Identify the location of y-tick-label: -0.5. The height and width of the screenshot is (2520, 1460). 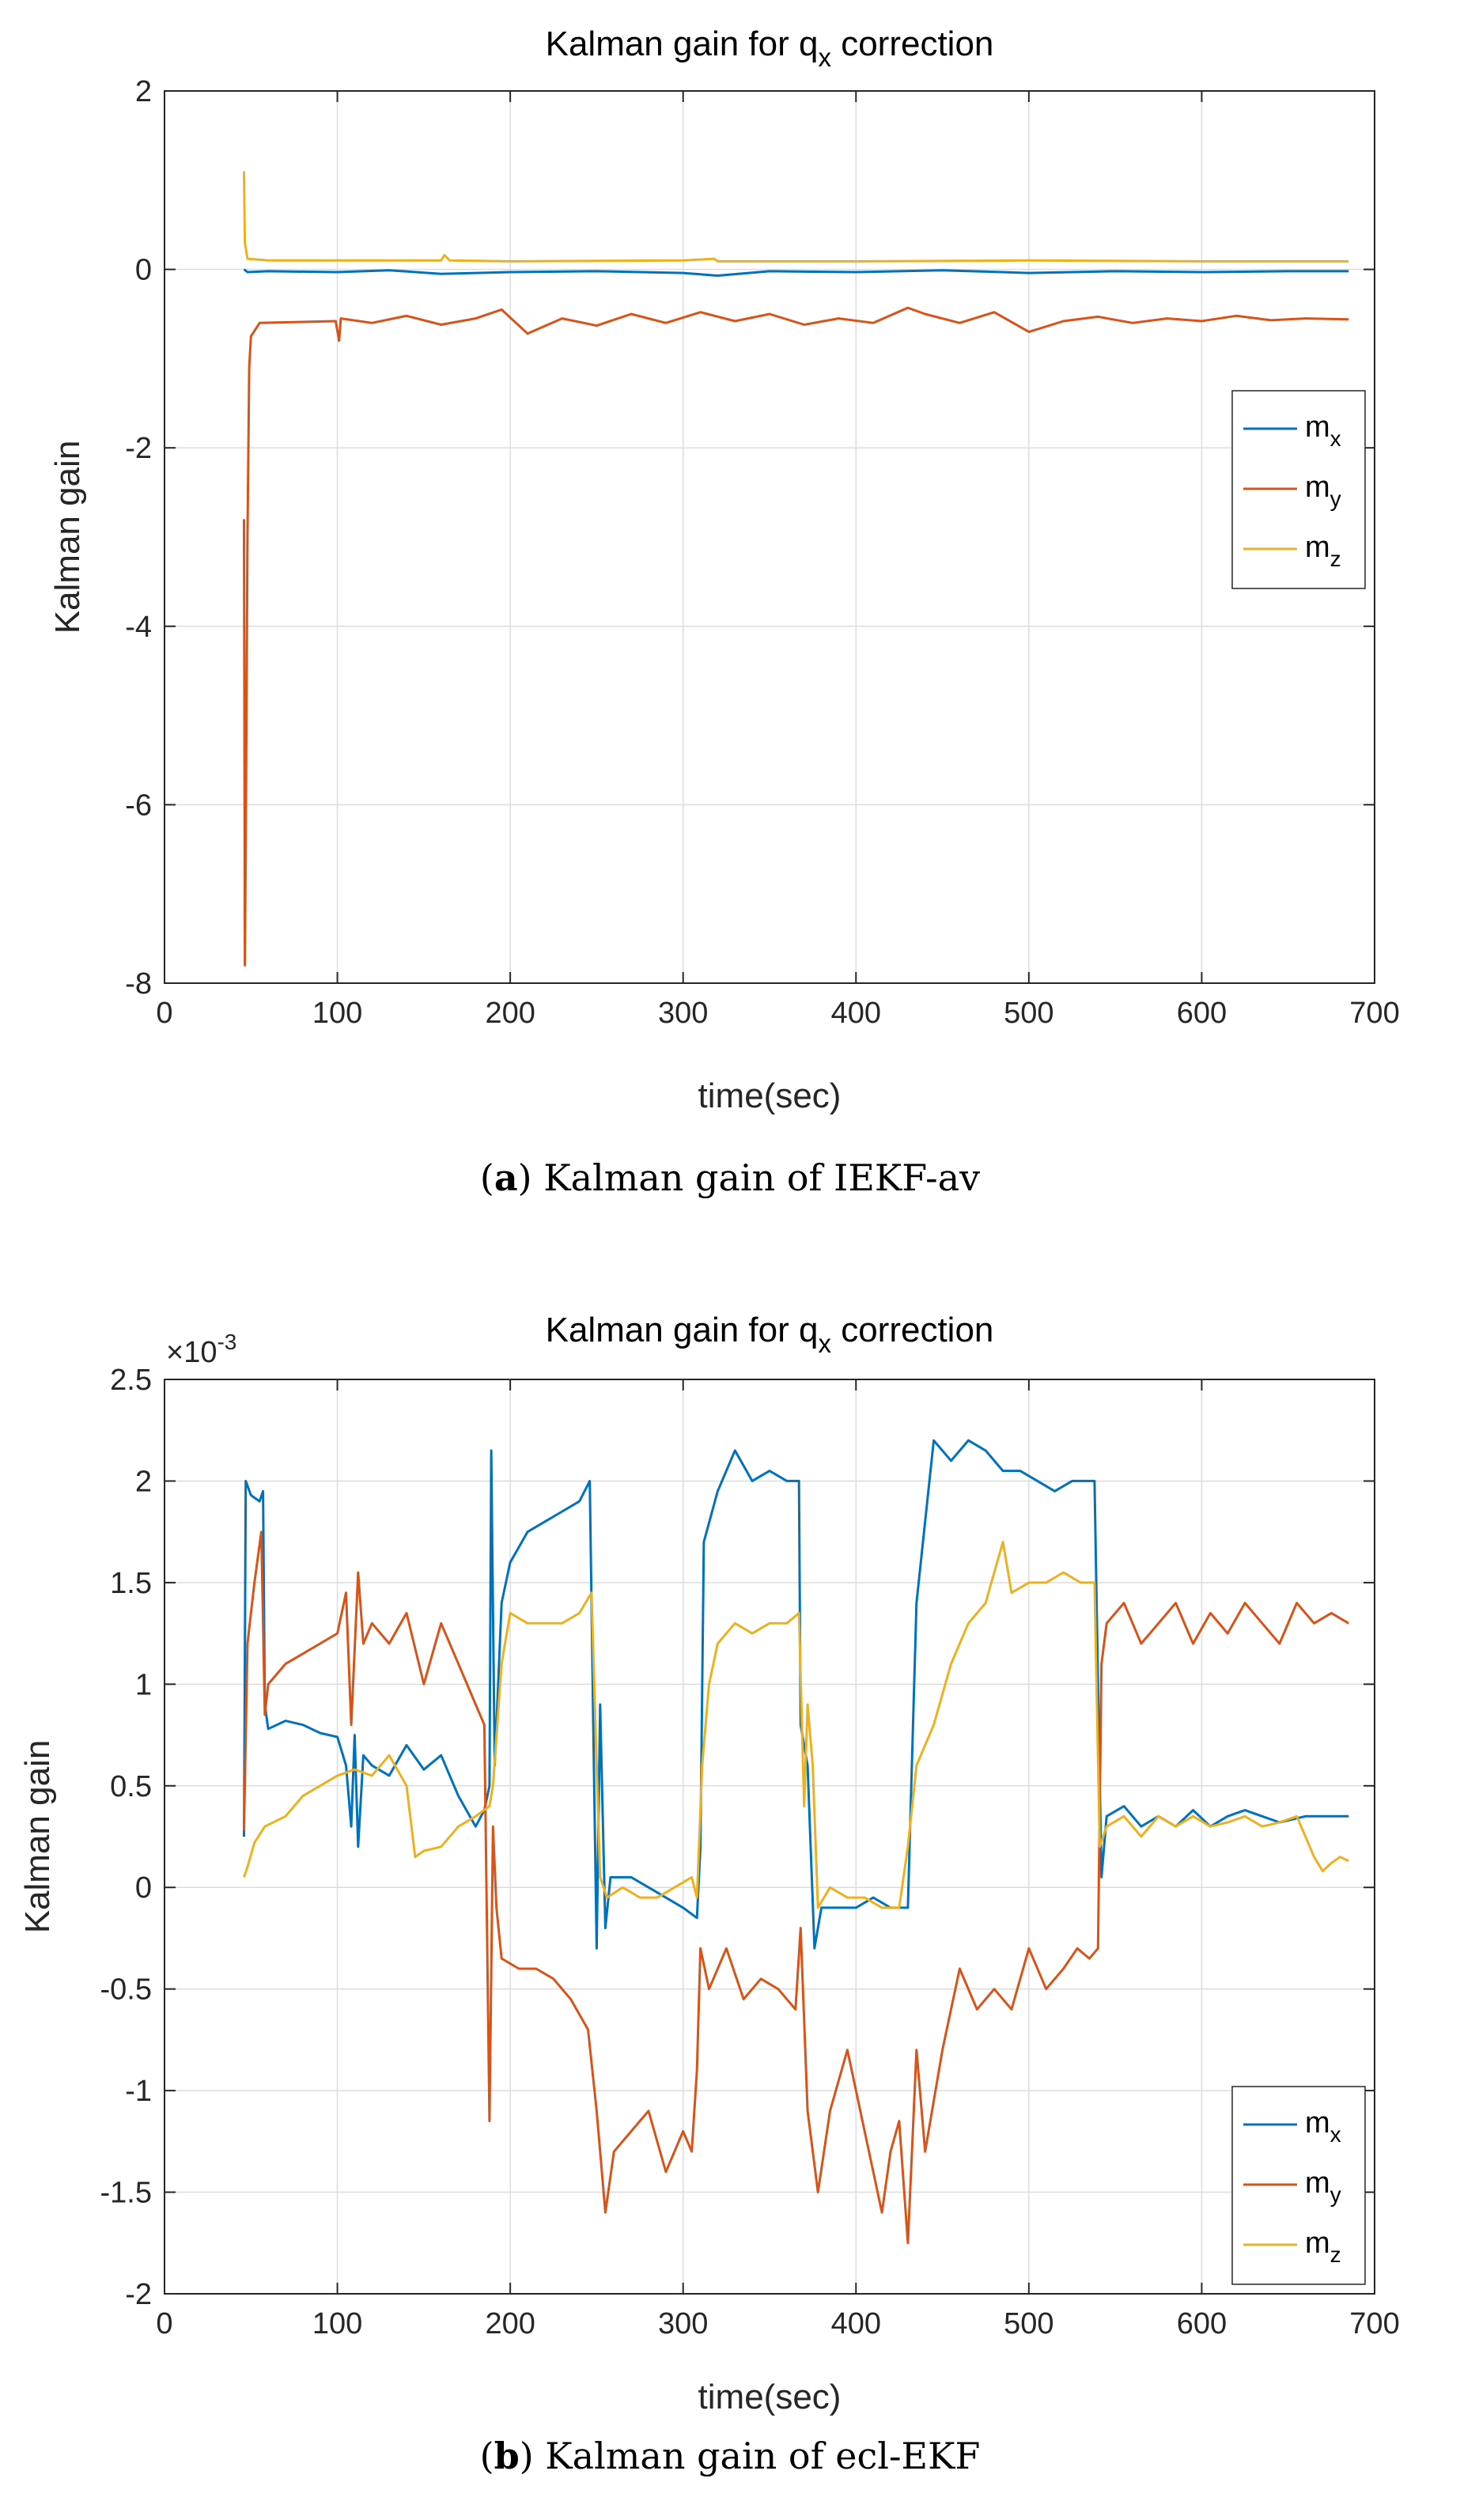
(126, 1990).